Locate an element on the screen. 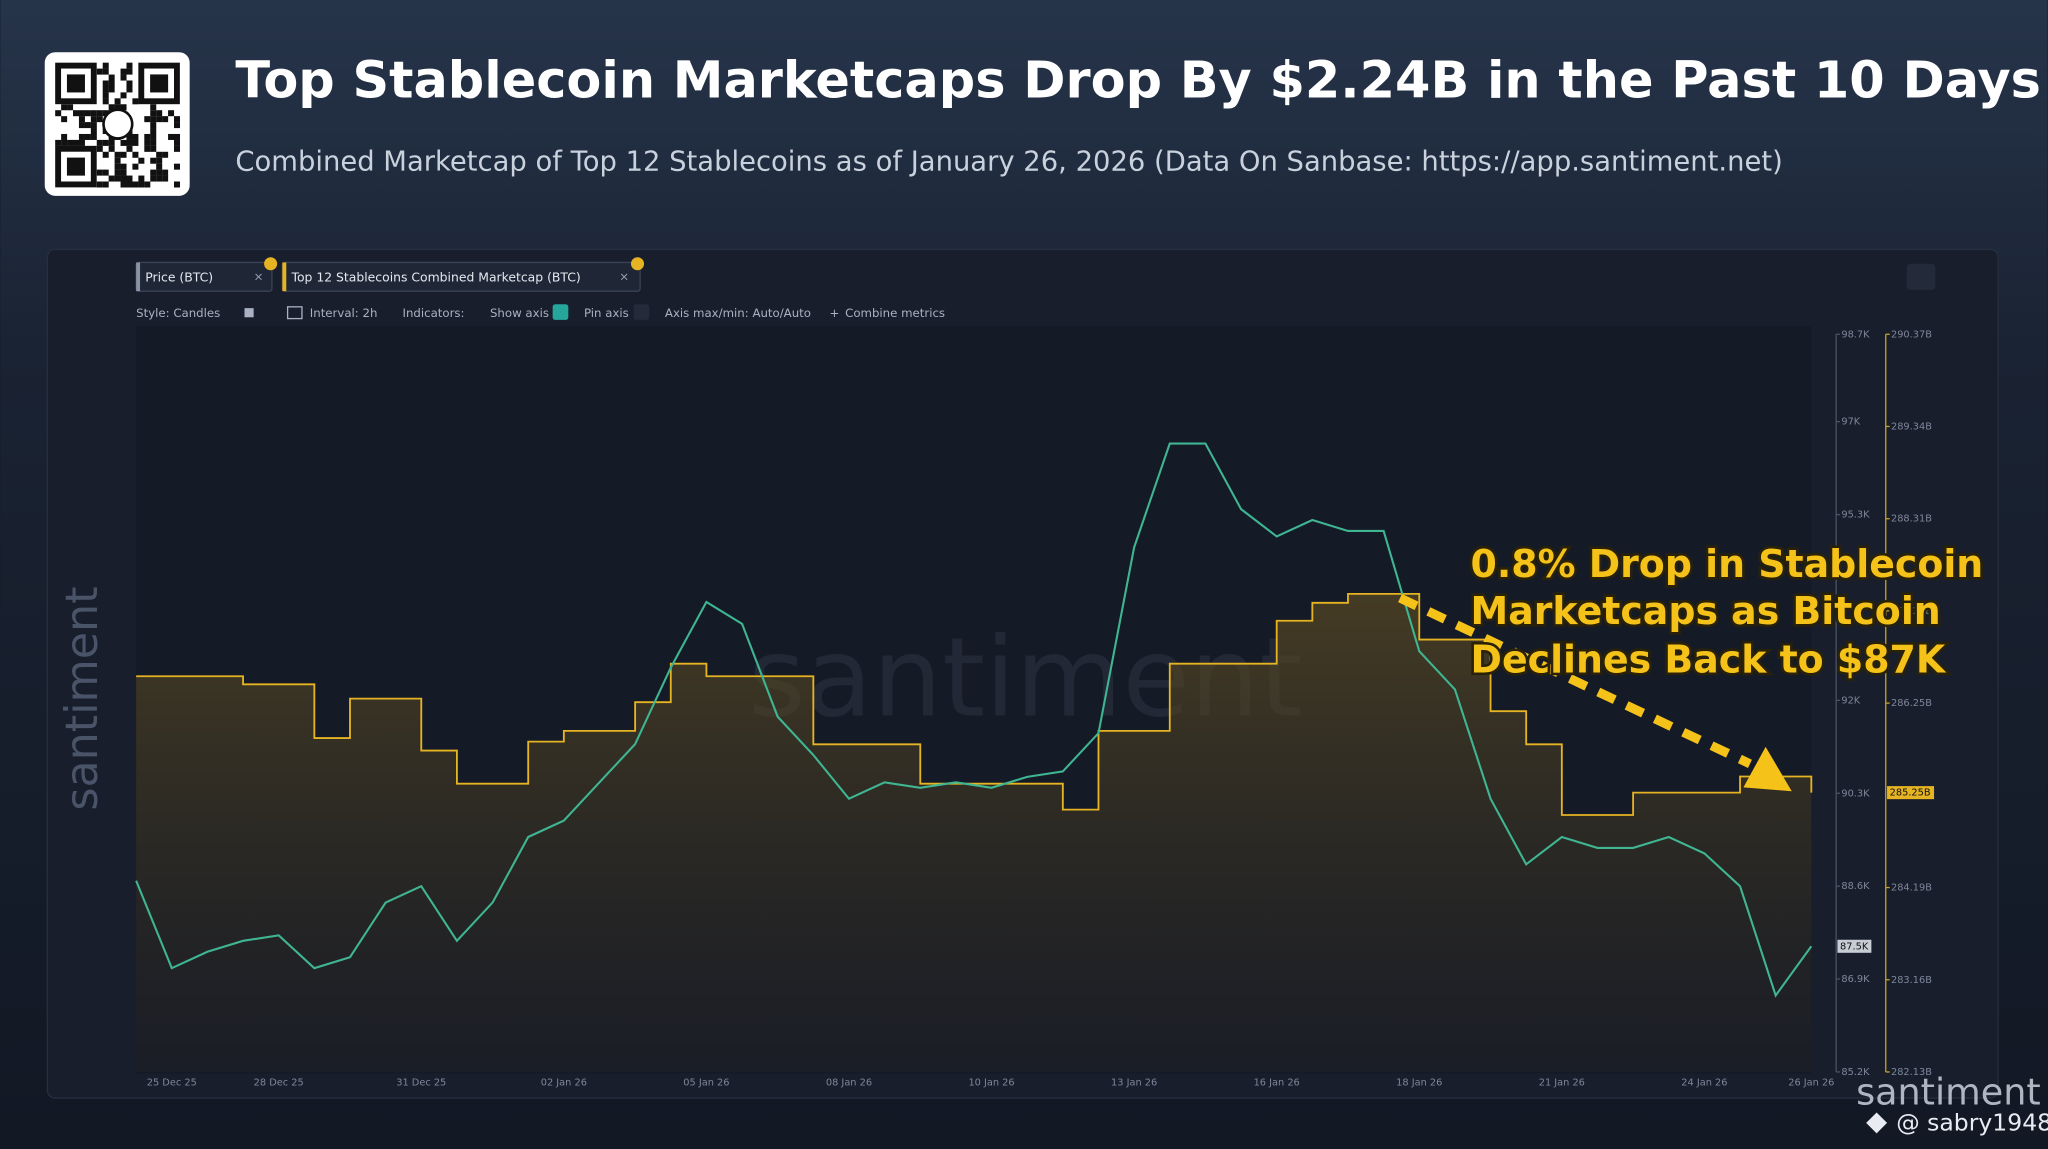 This screenshot has width=2048, height=1149. interval-icon is located at coordinates (294, 313).